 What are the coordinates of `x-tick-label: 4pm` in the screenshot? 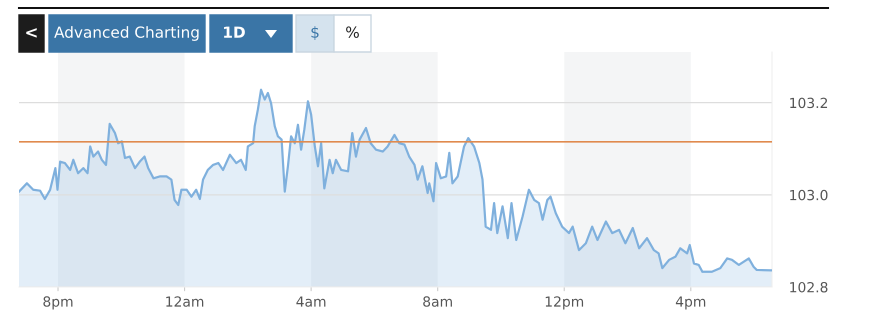 It's located at (691, 303).